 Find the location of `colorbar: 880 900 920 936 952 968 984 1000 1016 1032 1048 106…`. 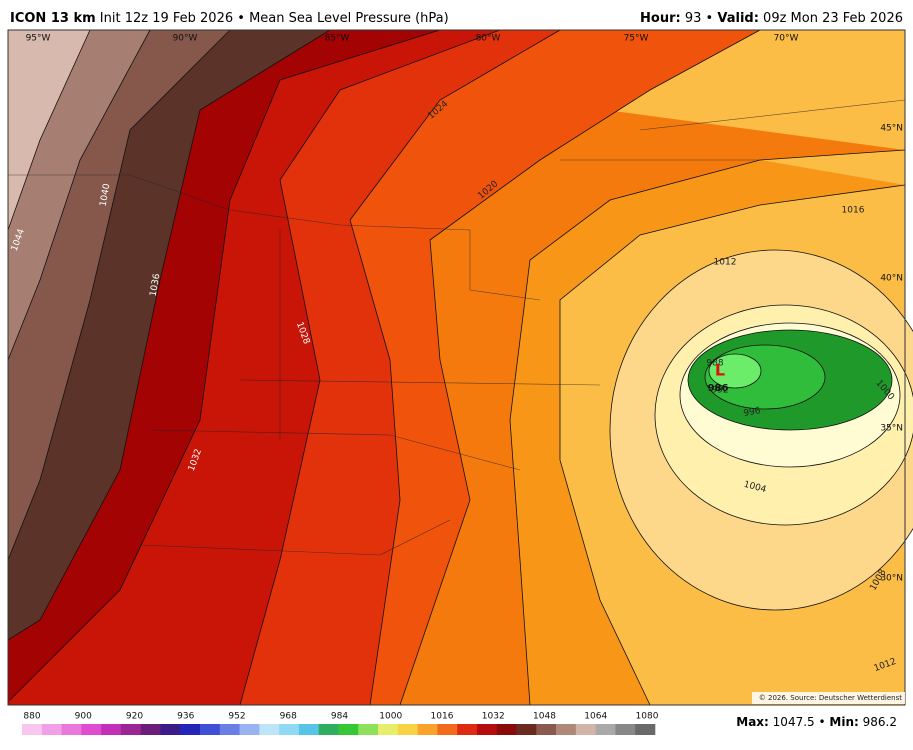

colorbar: 880 900 920 936 952 968 984 1000 1016 1032 1048 106… is located at coordinates (340, 723).